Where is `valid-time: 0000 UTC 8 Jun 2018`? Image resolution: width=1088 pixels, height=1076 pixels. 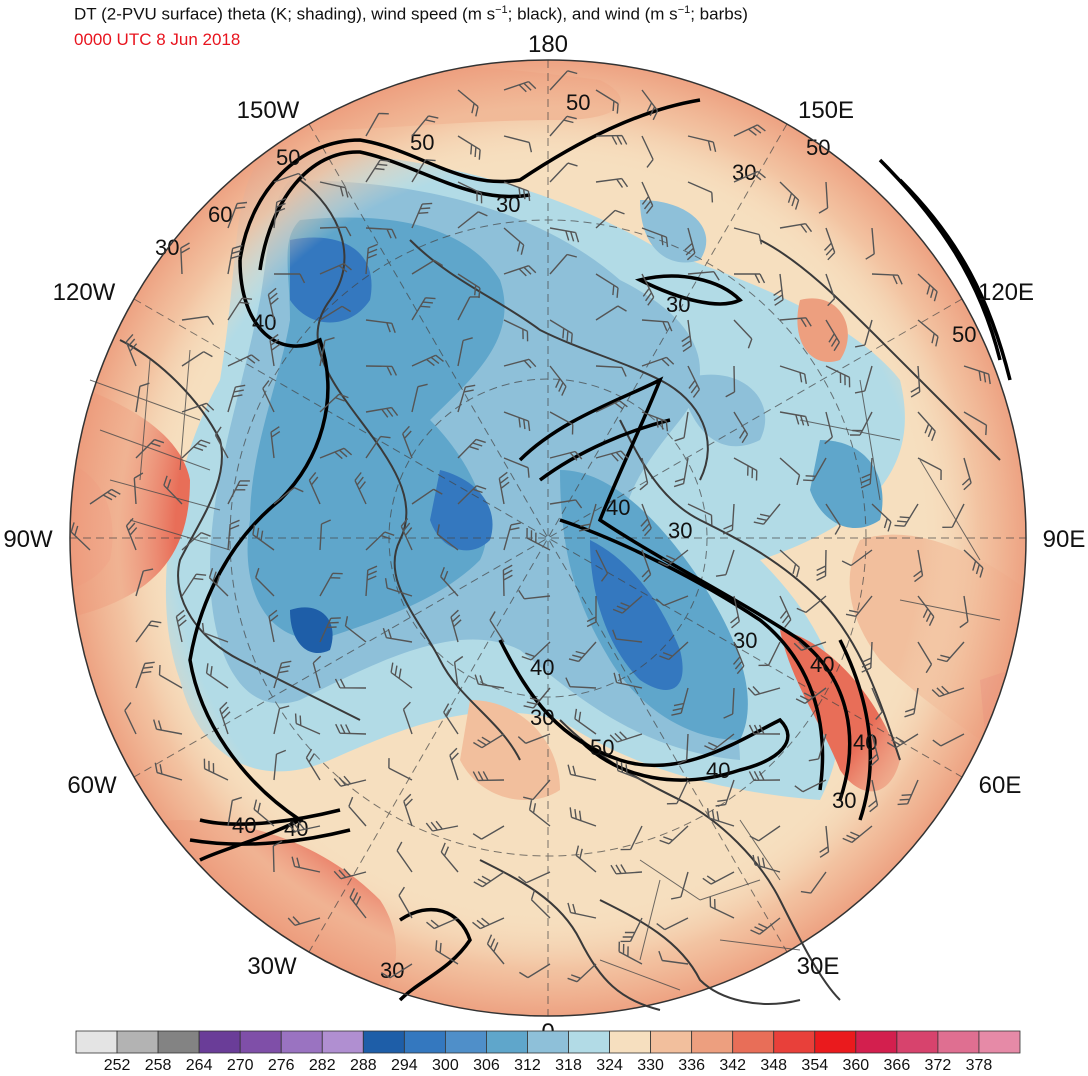 valid-time: 0000 UTC 8 Jun 2018 is located at coordinates (157, 39).